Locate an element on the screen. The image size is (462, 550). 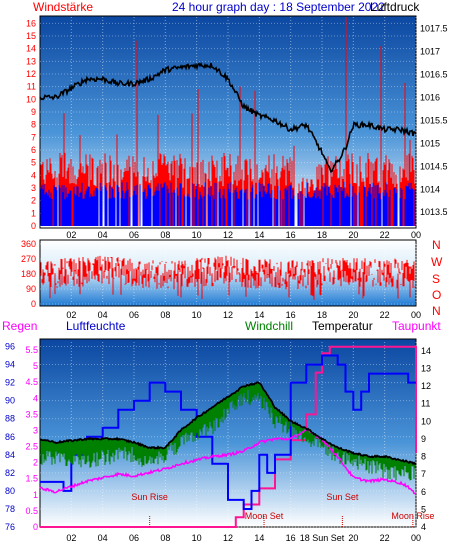
humidity-axis: 76 78 80 82 84 86 88 90 92 94 96 is located at coordinates (10, 437).